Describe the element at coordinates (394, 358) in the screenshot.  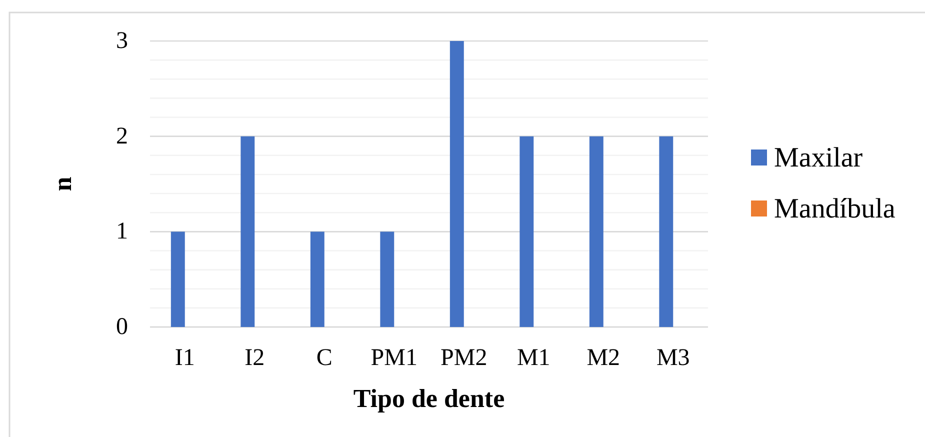
I see `x-tick-label: PM1` at that location.